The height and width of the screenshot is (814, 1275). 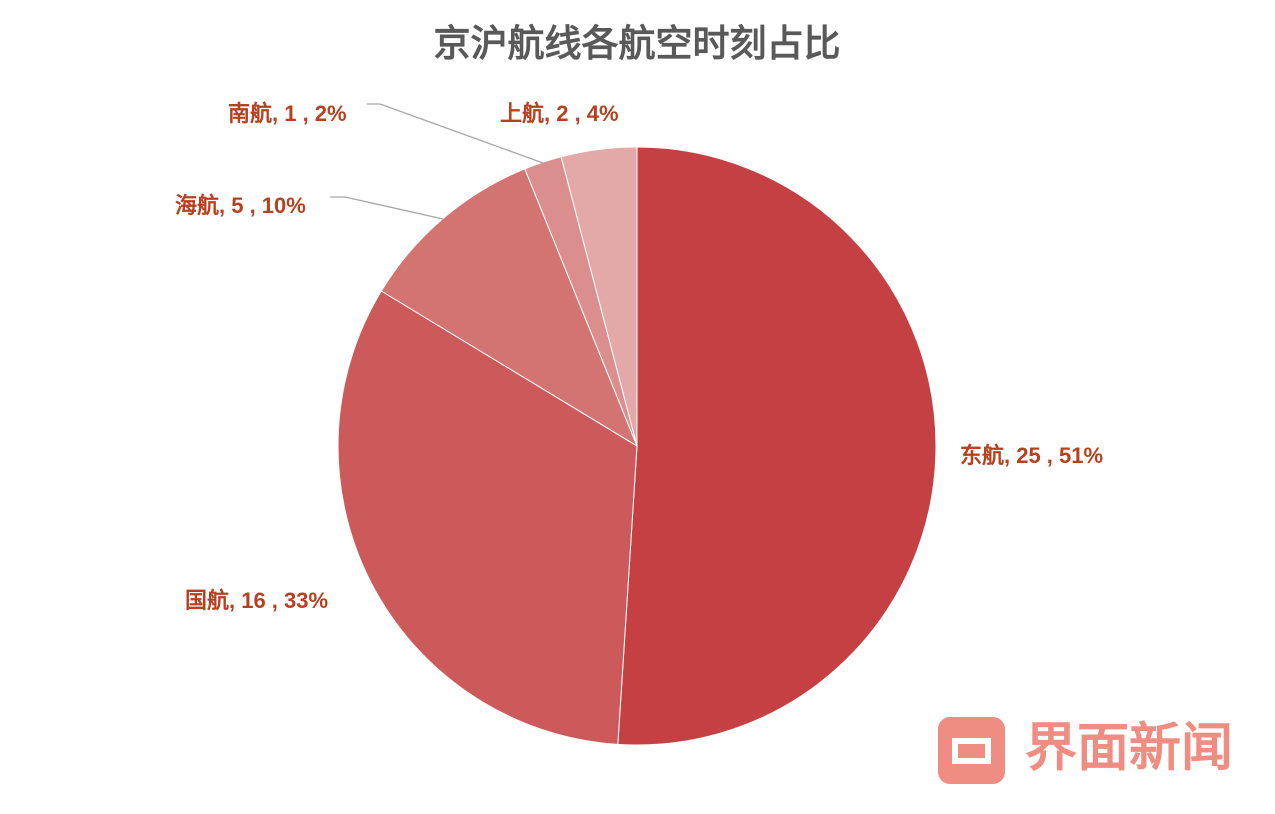 What do you see at coordinates (1129, 749) in the screenshot?
I see `watermark-text: 界面新闻` at bounding box center [1129, 749].